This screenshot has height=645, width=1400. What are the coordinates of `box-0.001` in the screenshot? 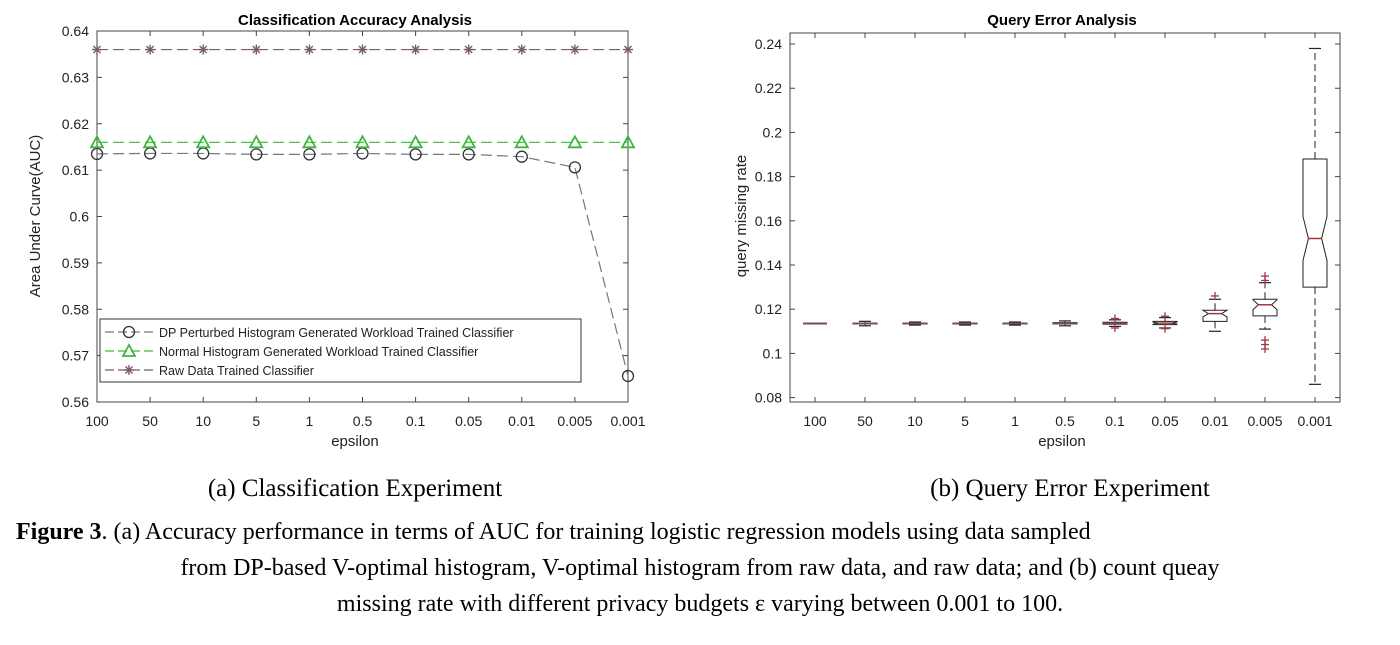 It's located at (1315, 216).